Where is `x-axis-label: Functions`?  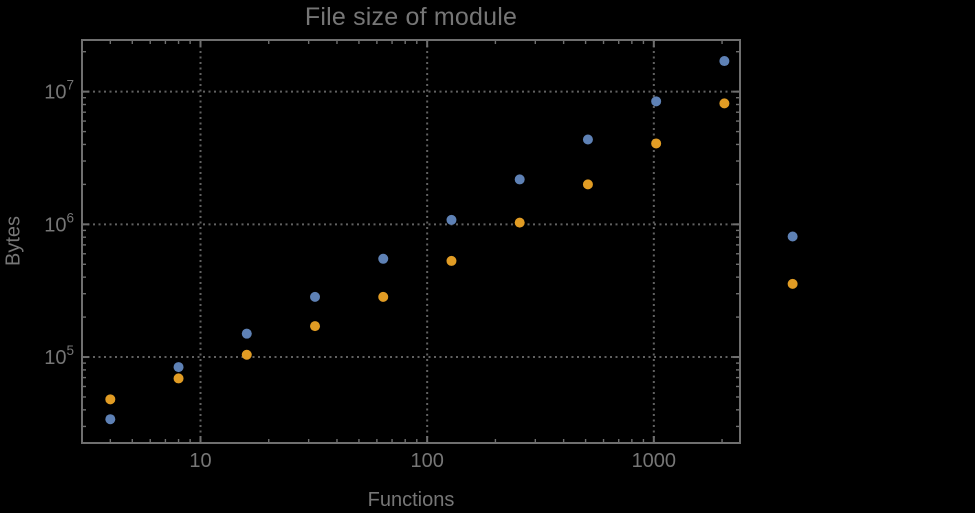 x-axis-label: Functions is located at coordinates (411, 500).